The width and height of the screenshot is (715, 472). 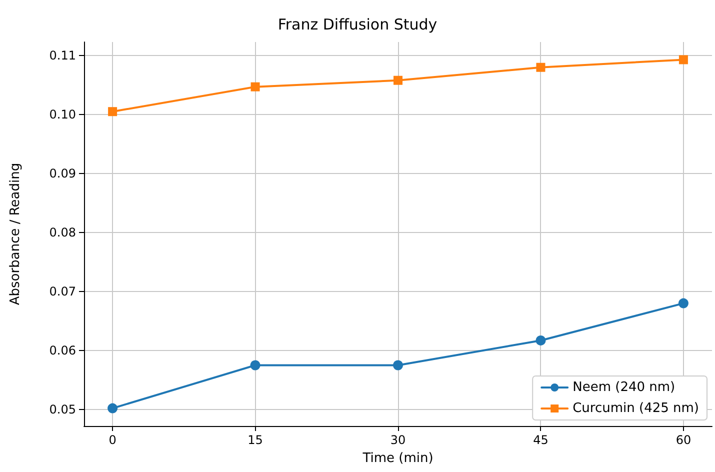 What do you see at coordinates (684, 440) in the screenshot?
I see `x-tick-label: 60` at bounding box center [684, 440].